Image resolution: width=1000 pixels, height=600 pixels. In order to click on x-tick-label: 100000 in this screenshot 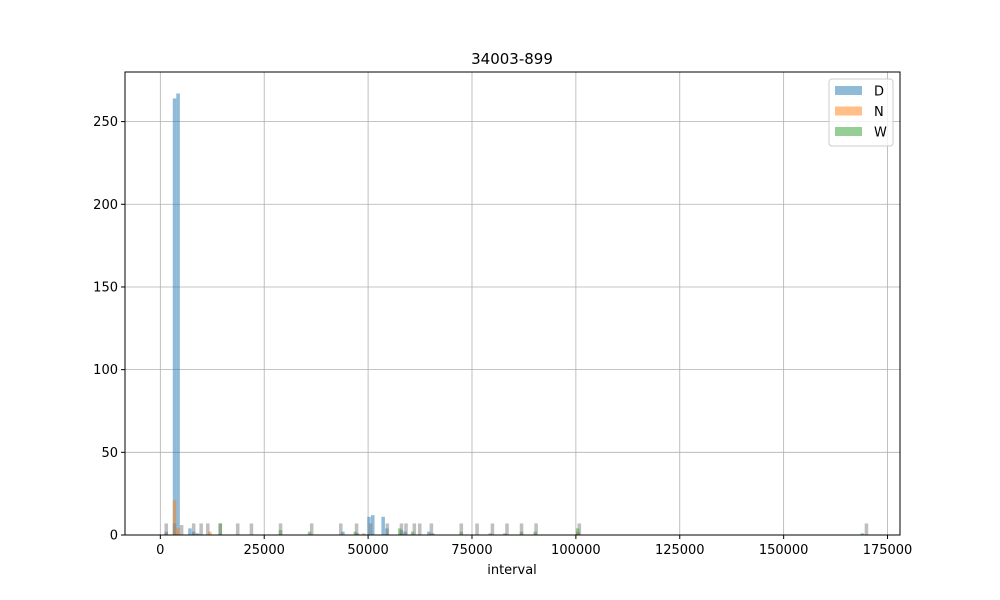, I will do `click(576, 550)`.